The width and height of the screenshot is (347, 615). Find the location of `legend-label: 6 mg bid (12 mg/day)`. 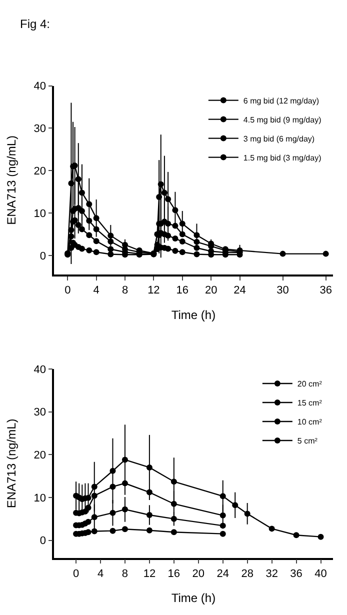

legend-label: 6 mg bid (12 mg/day) is located at coordinates (281, 101).